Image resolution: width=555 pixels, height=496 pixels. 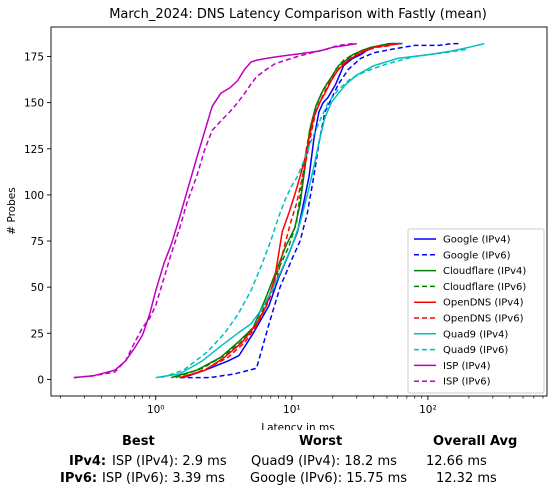 I want to click on summary-row-ipv4-avg: 12.66 ms, so click(x=456, y=461).